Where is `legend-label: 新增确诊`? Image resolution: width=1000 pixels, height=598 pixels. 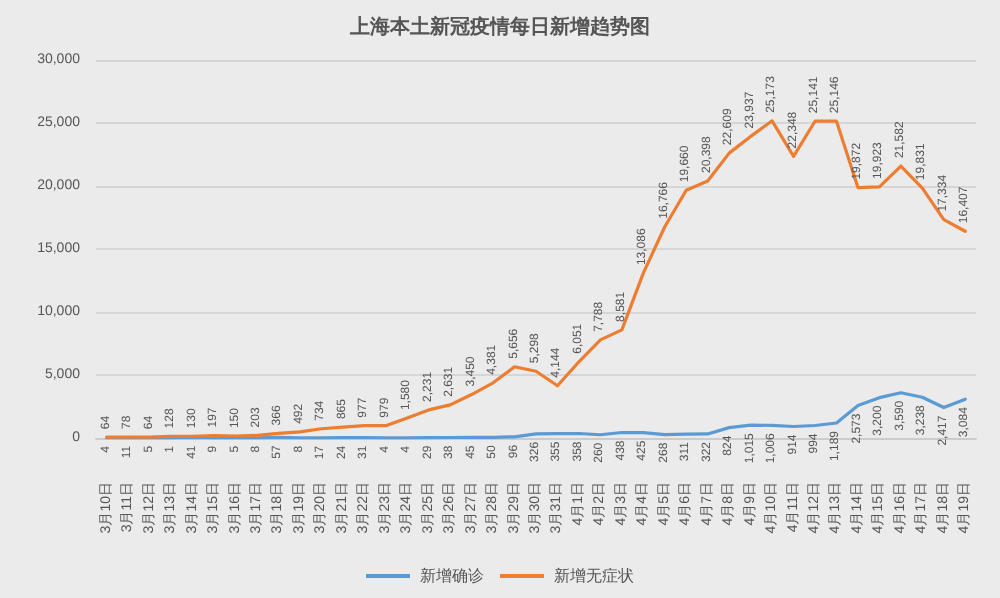 legend-label: 新增确诊 is located at coordinates (452, 576).